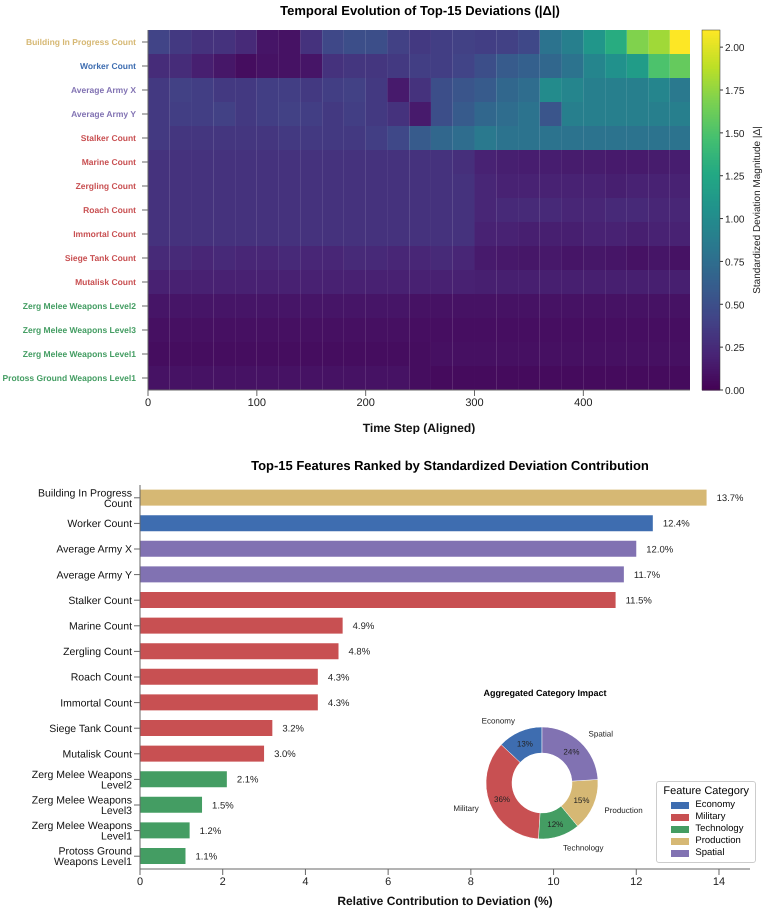 The image size is (767, 913). What do you see at coordinates (206, 857) in the screenshot?
I see `data-label: 1.1%` at bounding box center [206, 857].